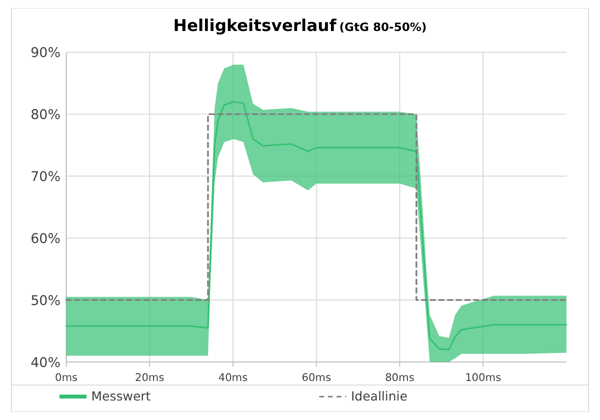  I want to click on legend-label: Messwert, so click(121, 396).